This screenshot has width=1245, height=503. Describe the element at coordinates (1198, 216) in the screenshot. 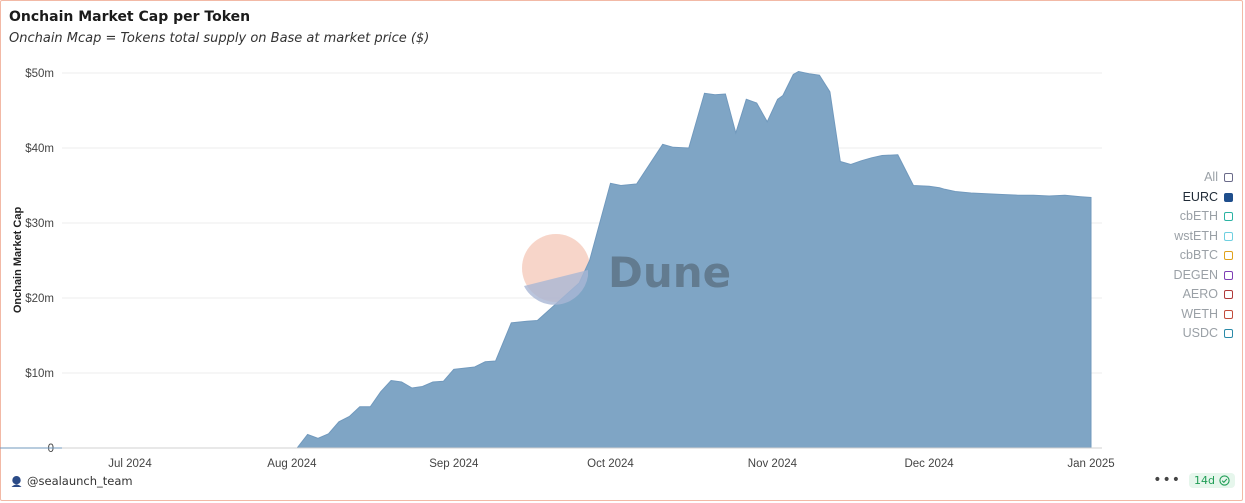

I see `legend-item-label: cbETH` at that location.